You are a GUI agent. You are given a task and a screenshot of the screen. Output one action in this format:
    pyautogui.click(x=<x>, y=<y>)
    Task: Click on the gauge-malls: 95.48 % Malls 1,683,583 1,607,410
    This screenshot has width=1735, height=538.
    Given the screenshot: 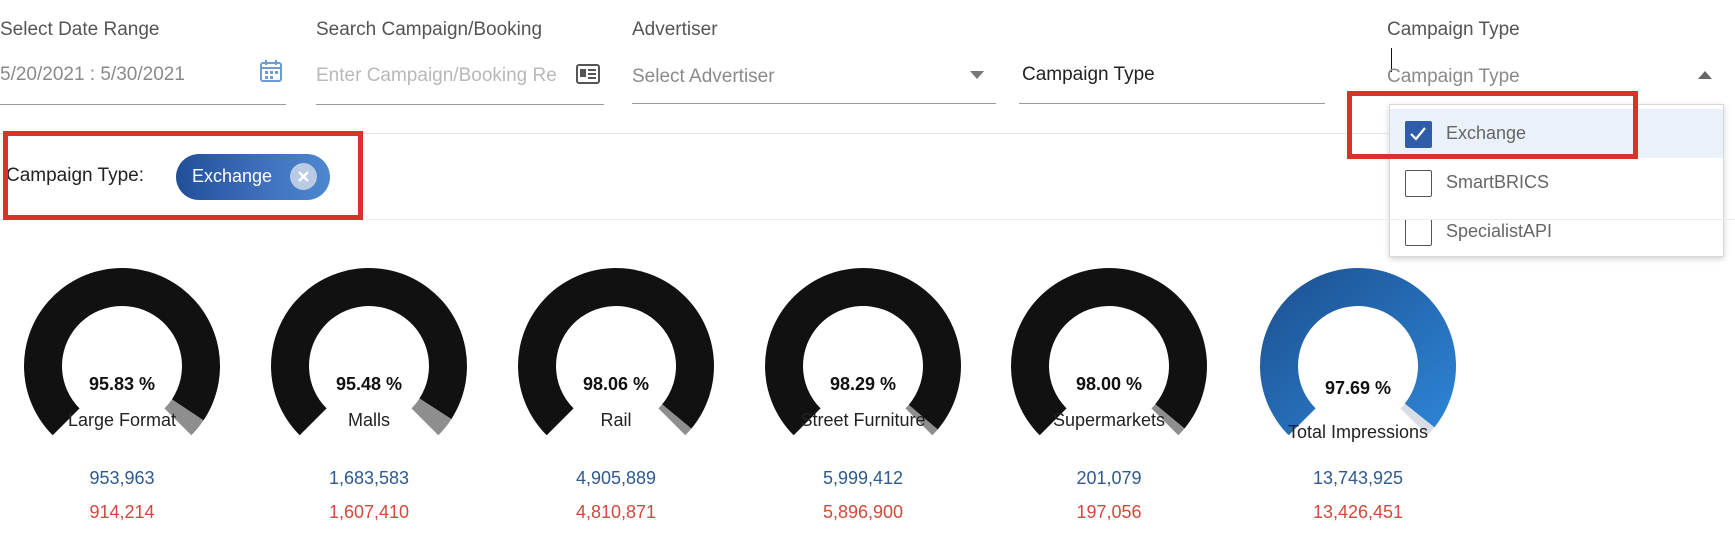 What is the action you would take?
    pyautogui.click(x=369, y=398)
    